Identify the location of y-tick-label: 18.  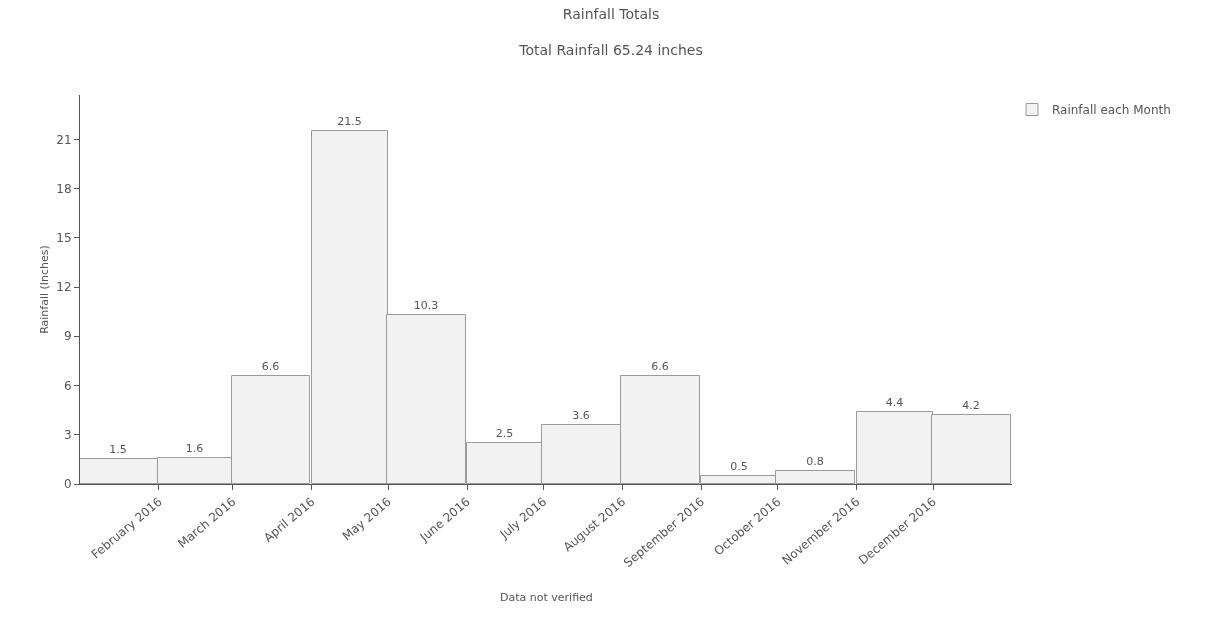
(64, 188).